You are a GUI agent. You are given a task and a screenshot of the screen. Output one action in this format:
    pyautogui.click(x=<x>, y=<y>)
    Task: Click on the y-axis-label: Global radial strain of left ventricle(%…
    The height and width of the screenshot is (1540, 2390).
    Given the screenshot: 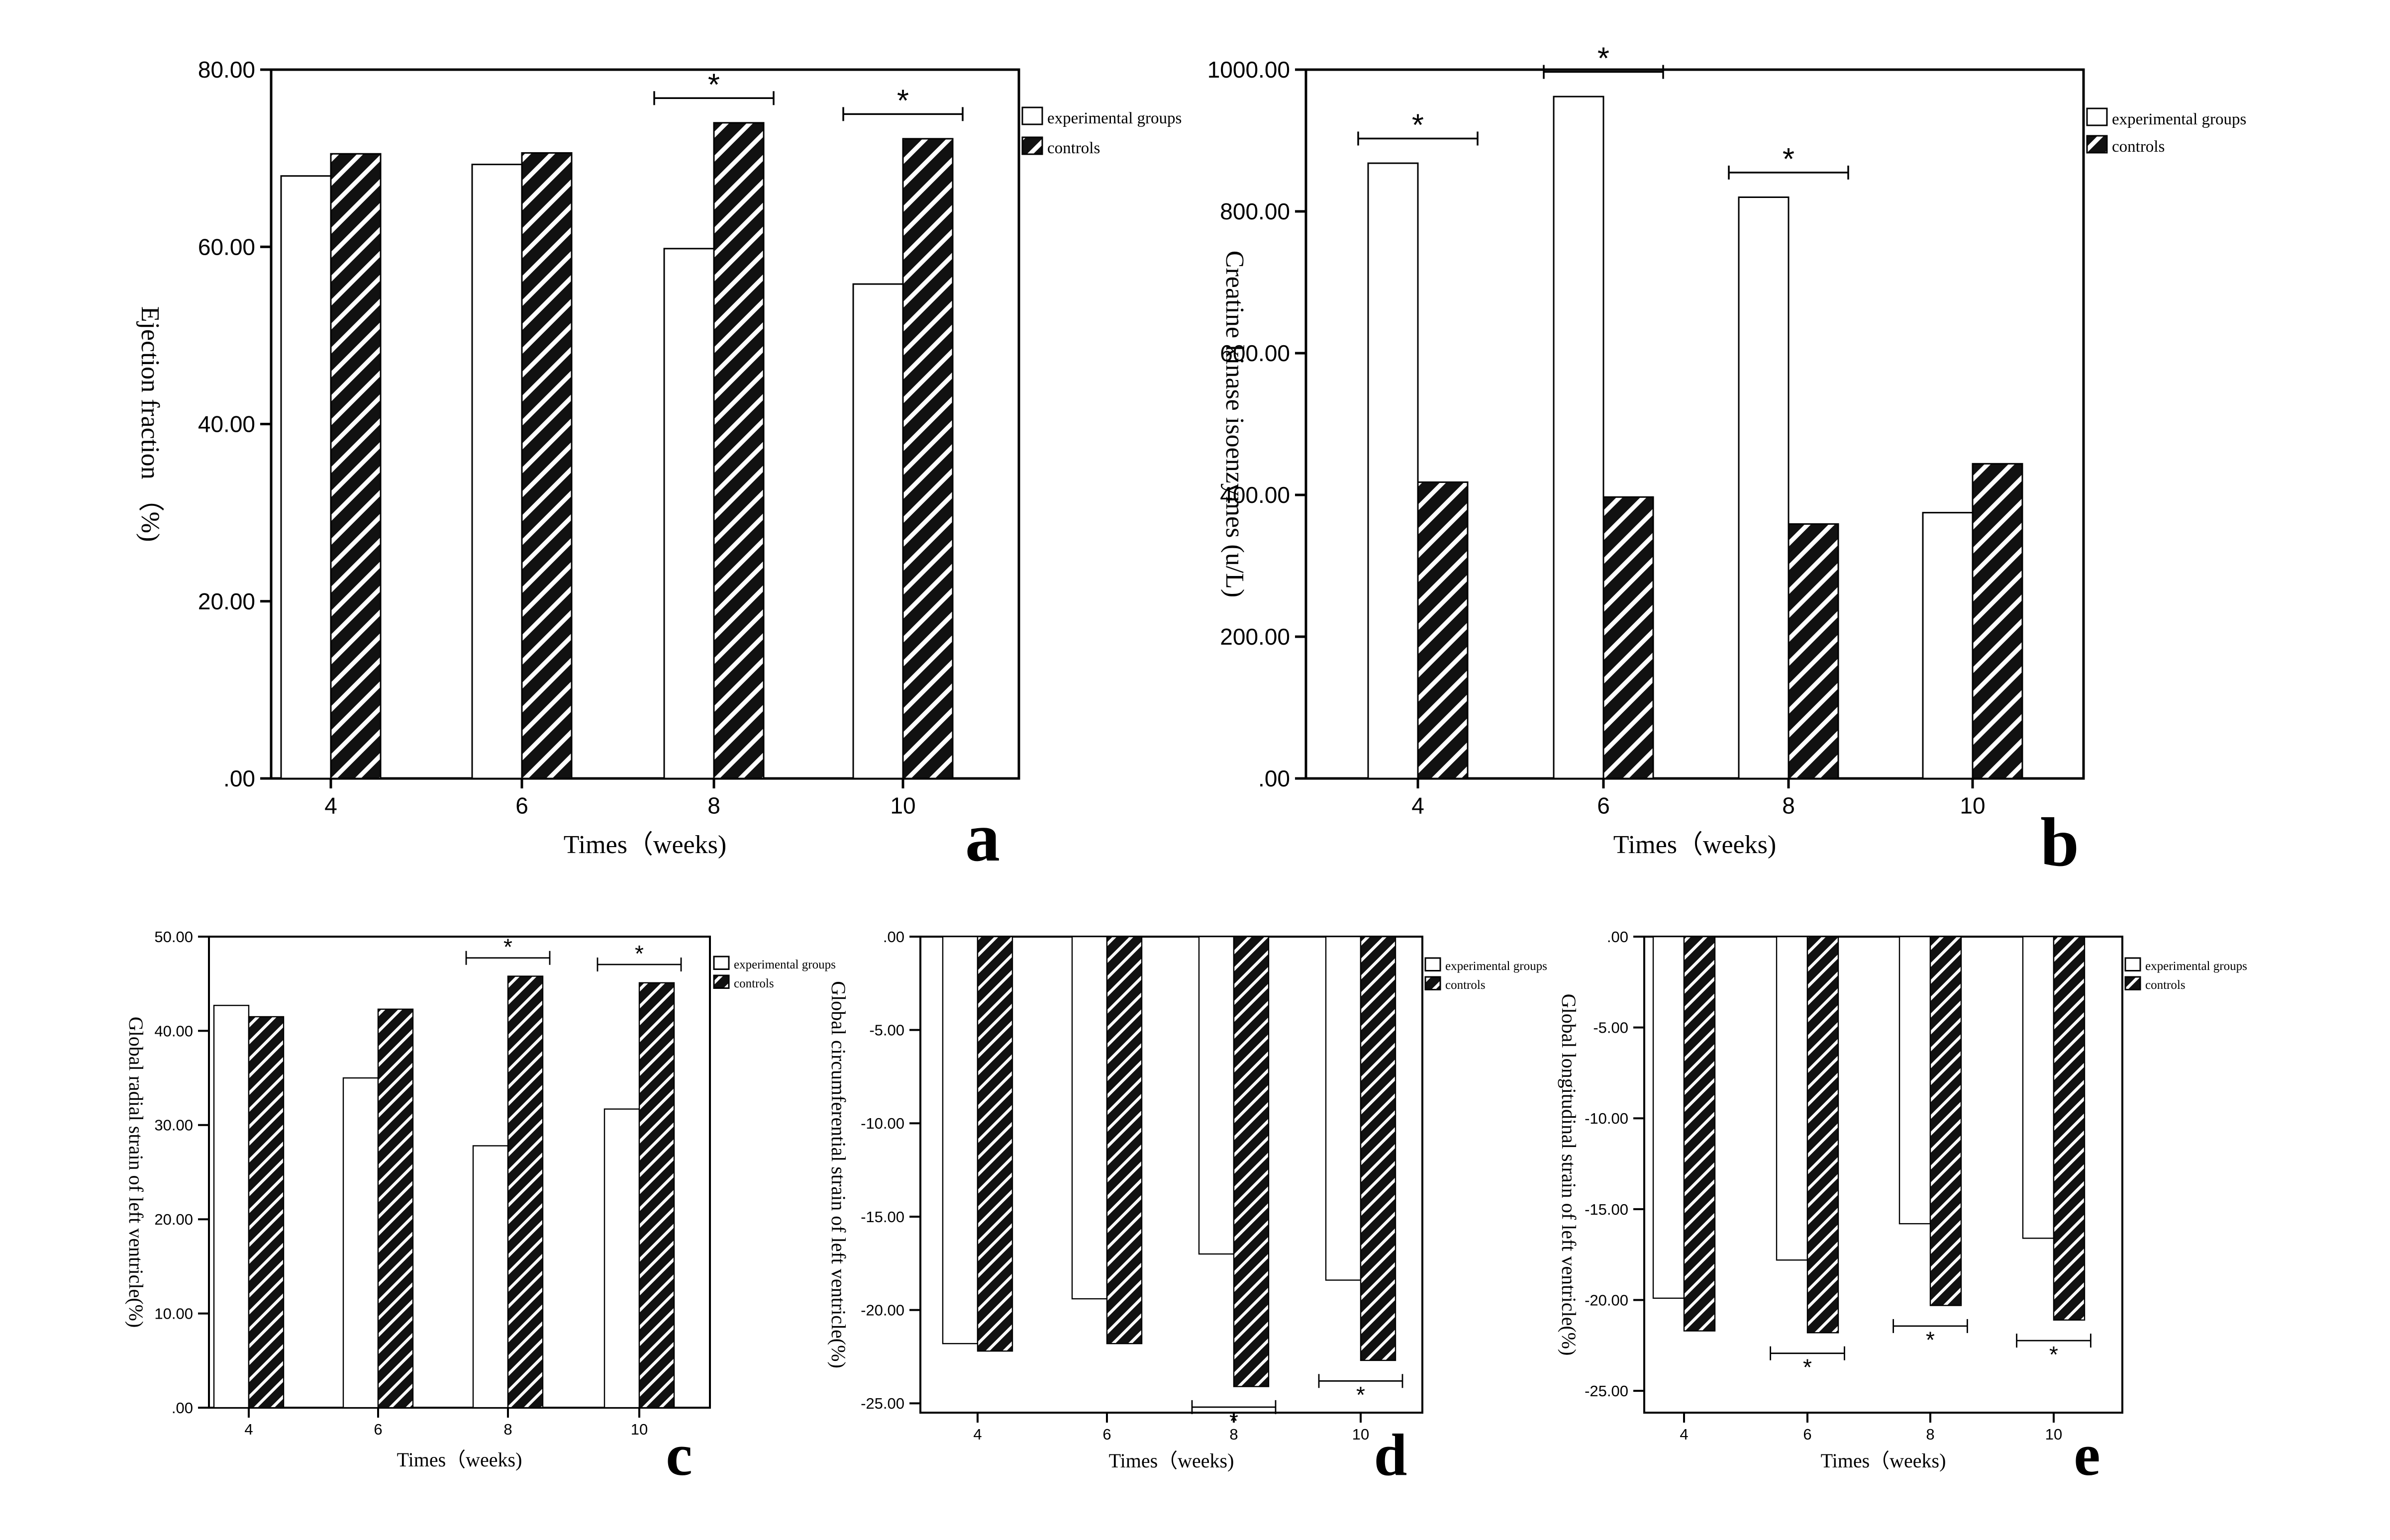 What is the action you would take?
    pyautogui.click(x=136, y=1172)
    